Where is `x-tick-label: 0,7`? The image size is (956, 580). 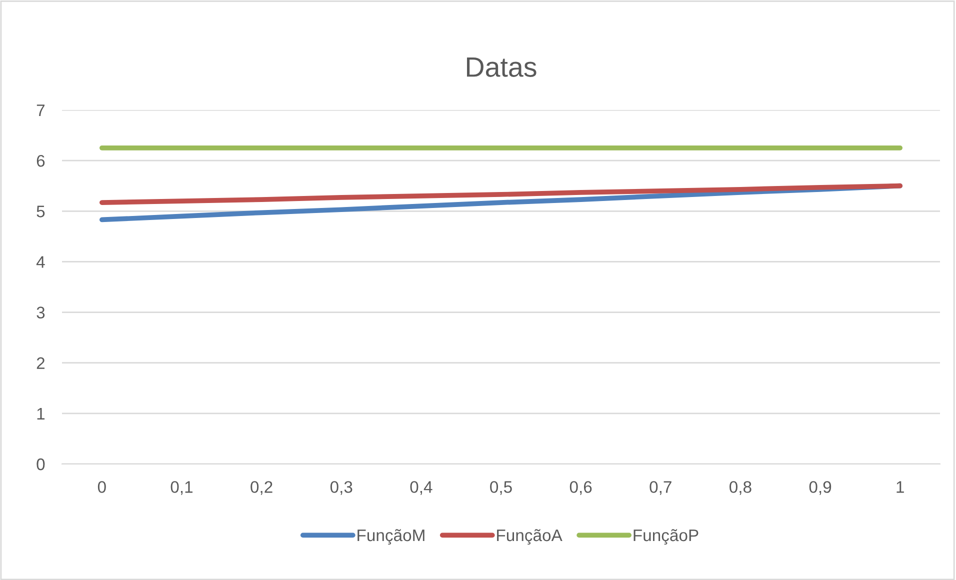
x-tick-label: 0,7 is located at coordinates (661, 488).